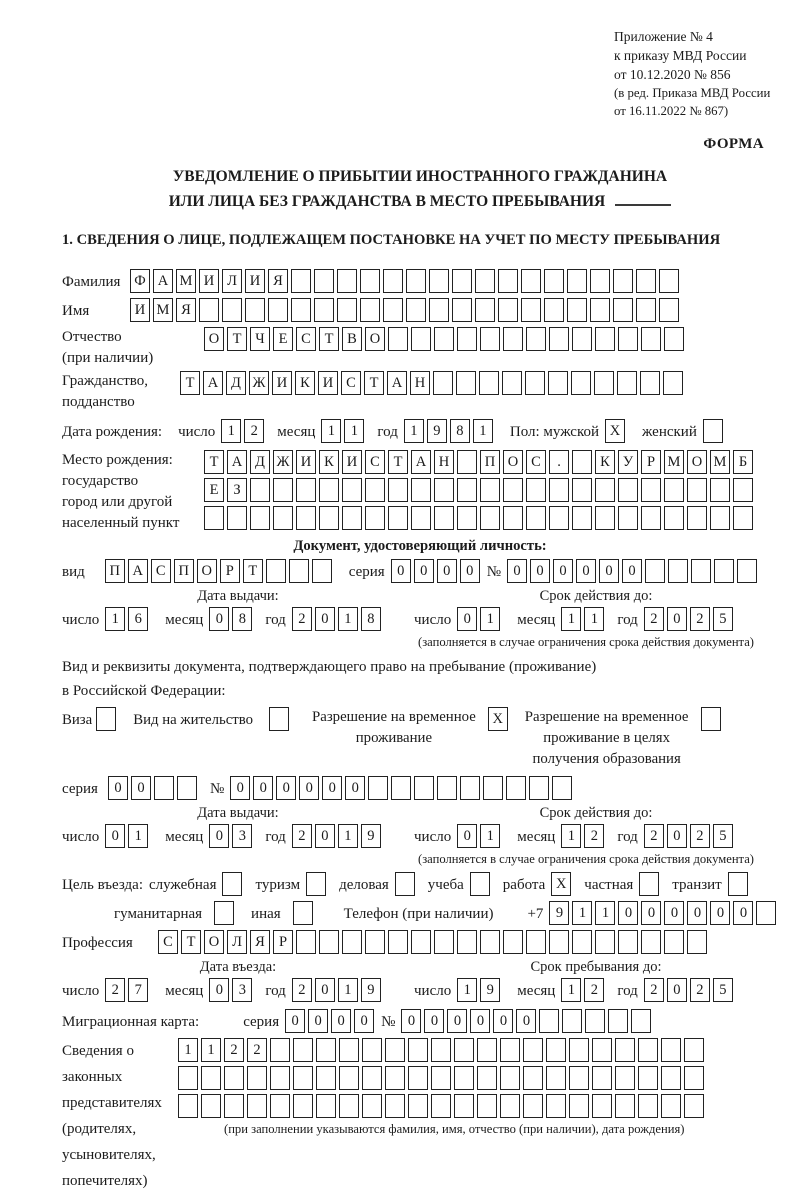 The width and height of the screenshot is (800, 1194). I want to click on char-cell: У, so click(628, 461).